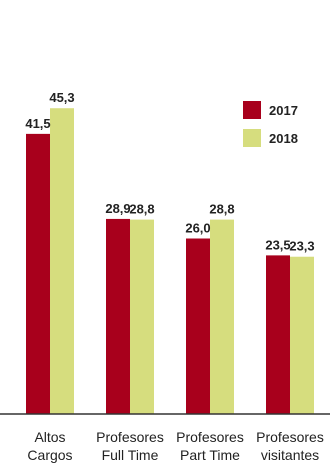  What do you see at coordinates (61, 97) in the screenshot?
I see `value-label-2018-0: 45,3` at bounding box center [61, 97].